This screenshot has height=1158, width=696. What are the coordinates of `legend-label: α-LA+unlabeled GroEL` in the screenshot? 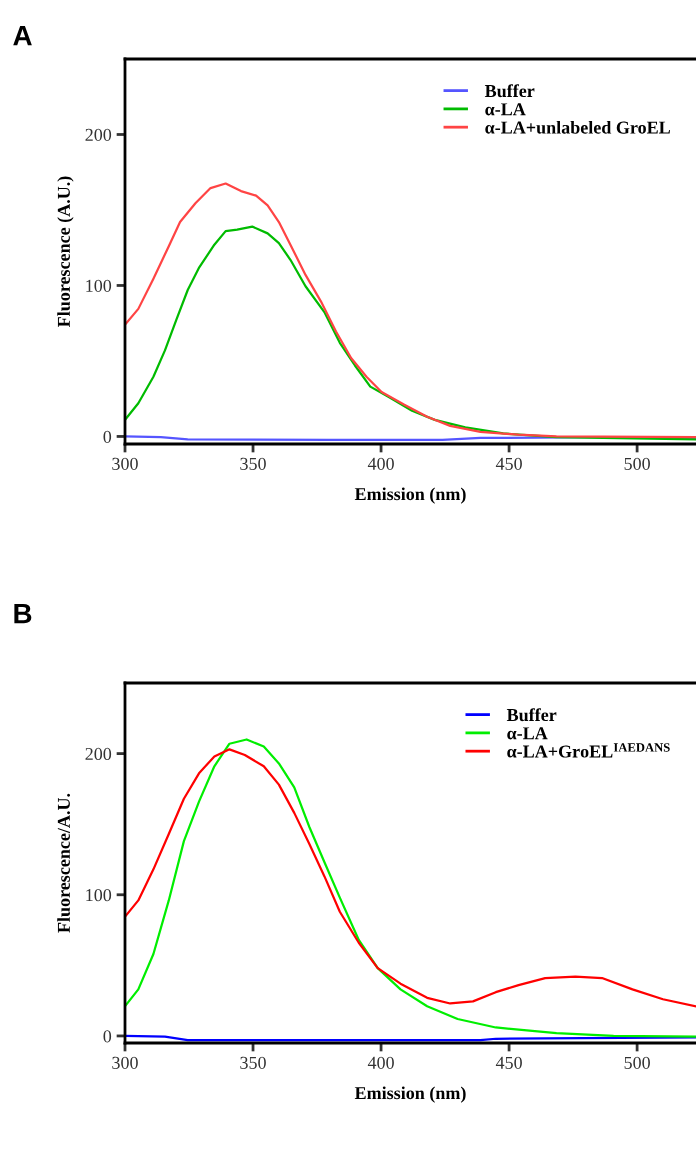 It's located at (577, 127).